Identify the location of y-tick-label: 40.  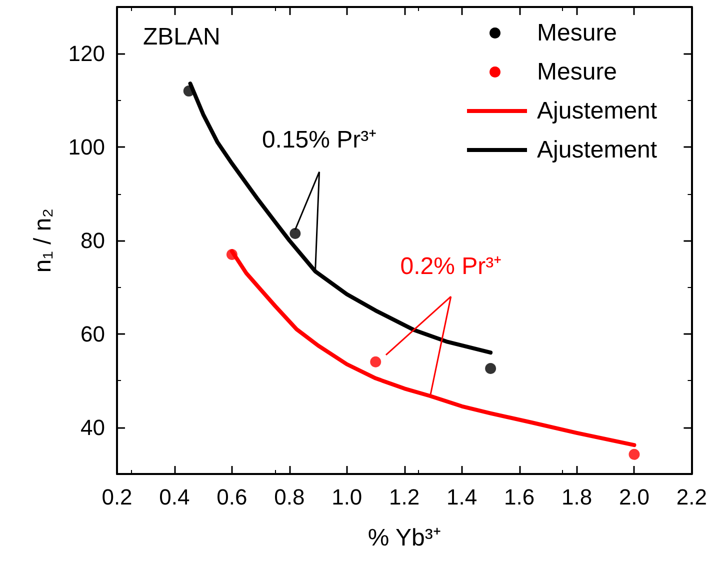
(92, 427).